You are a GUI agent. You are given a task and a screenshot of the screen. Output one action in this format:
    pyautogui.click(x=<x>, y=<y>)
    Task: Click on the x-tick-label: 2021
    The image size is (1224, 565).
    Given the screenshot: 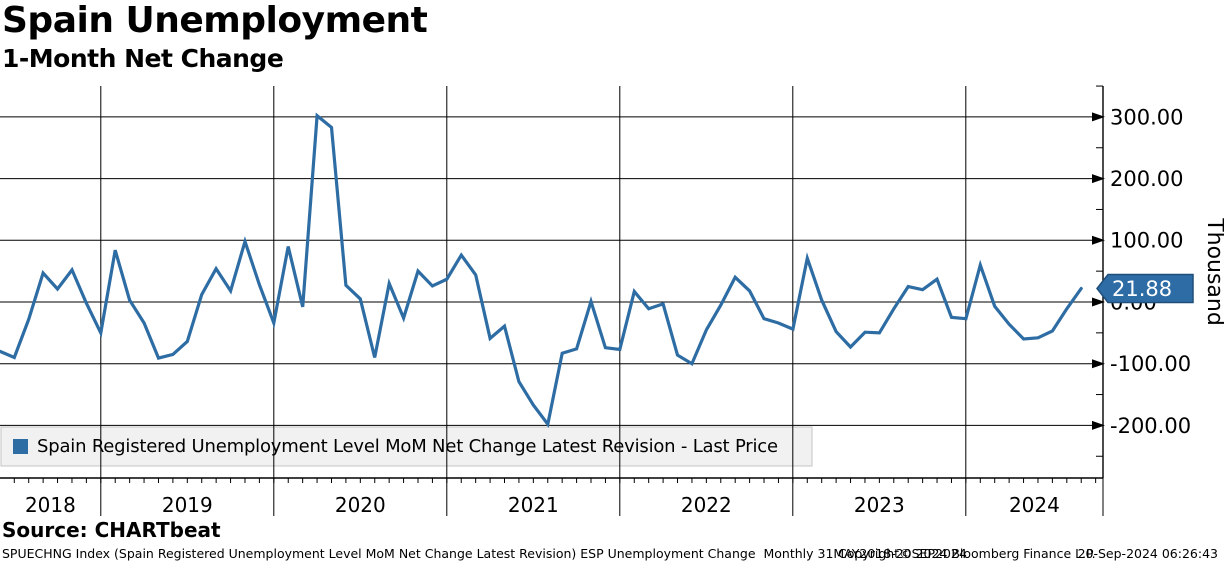 What is the action you would take?
    pyautogui.click(x=533, y=505)
    